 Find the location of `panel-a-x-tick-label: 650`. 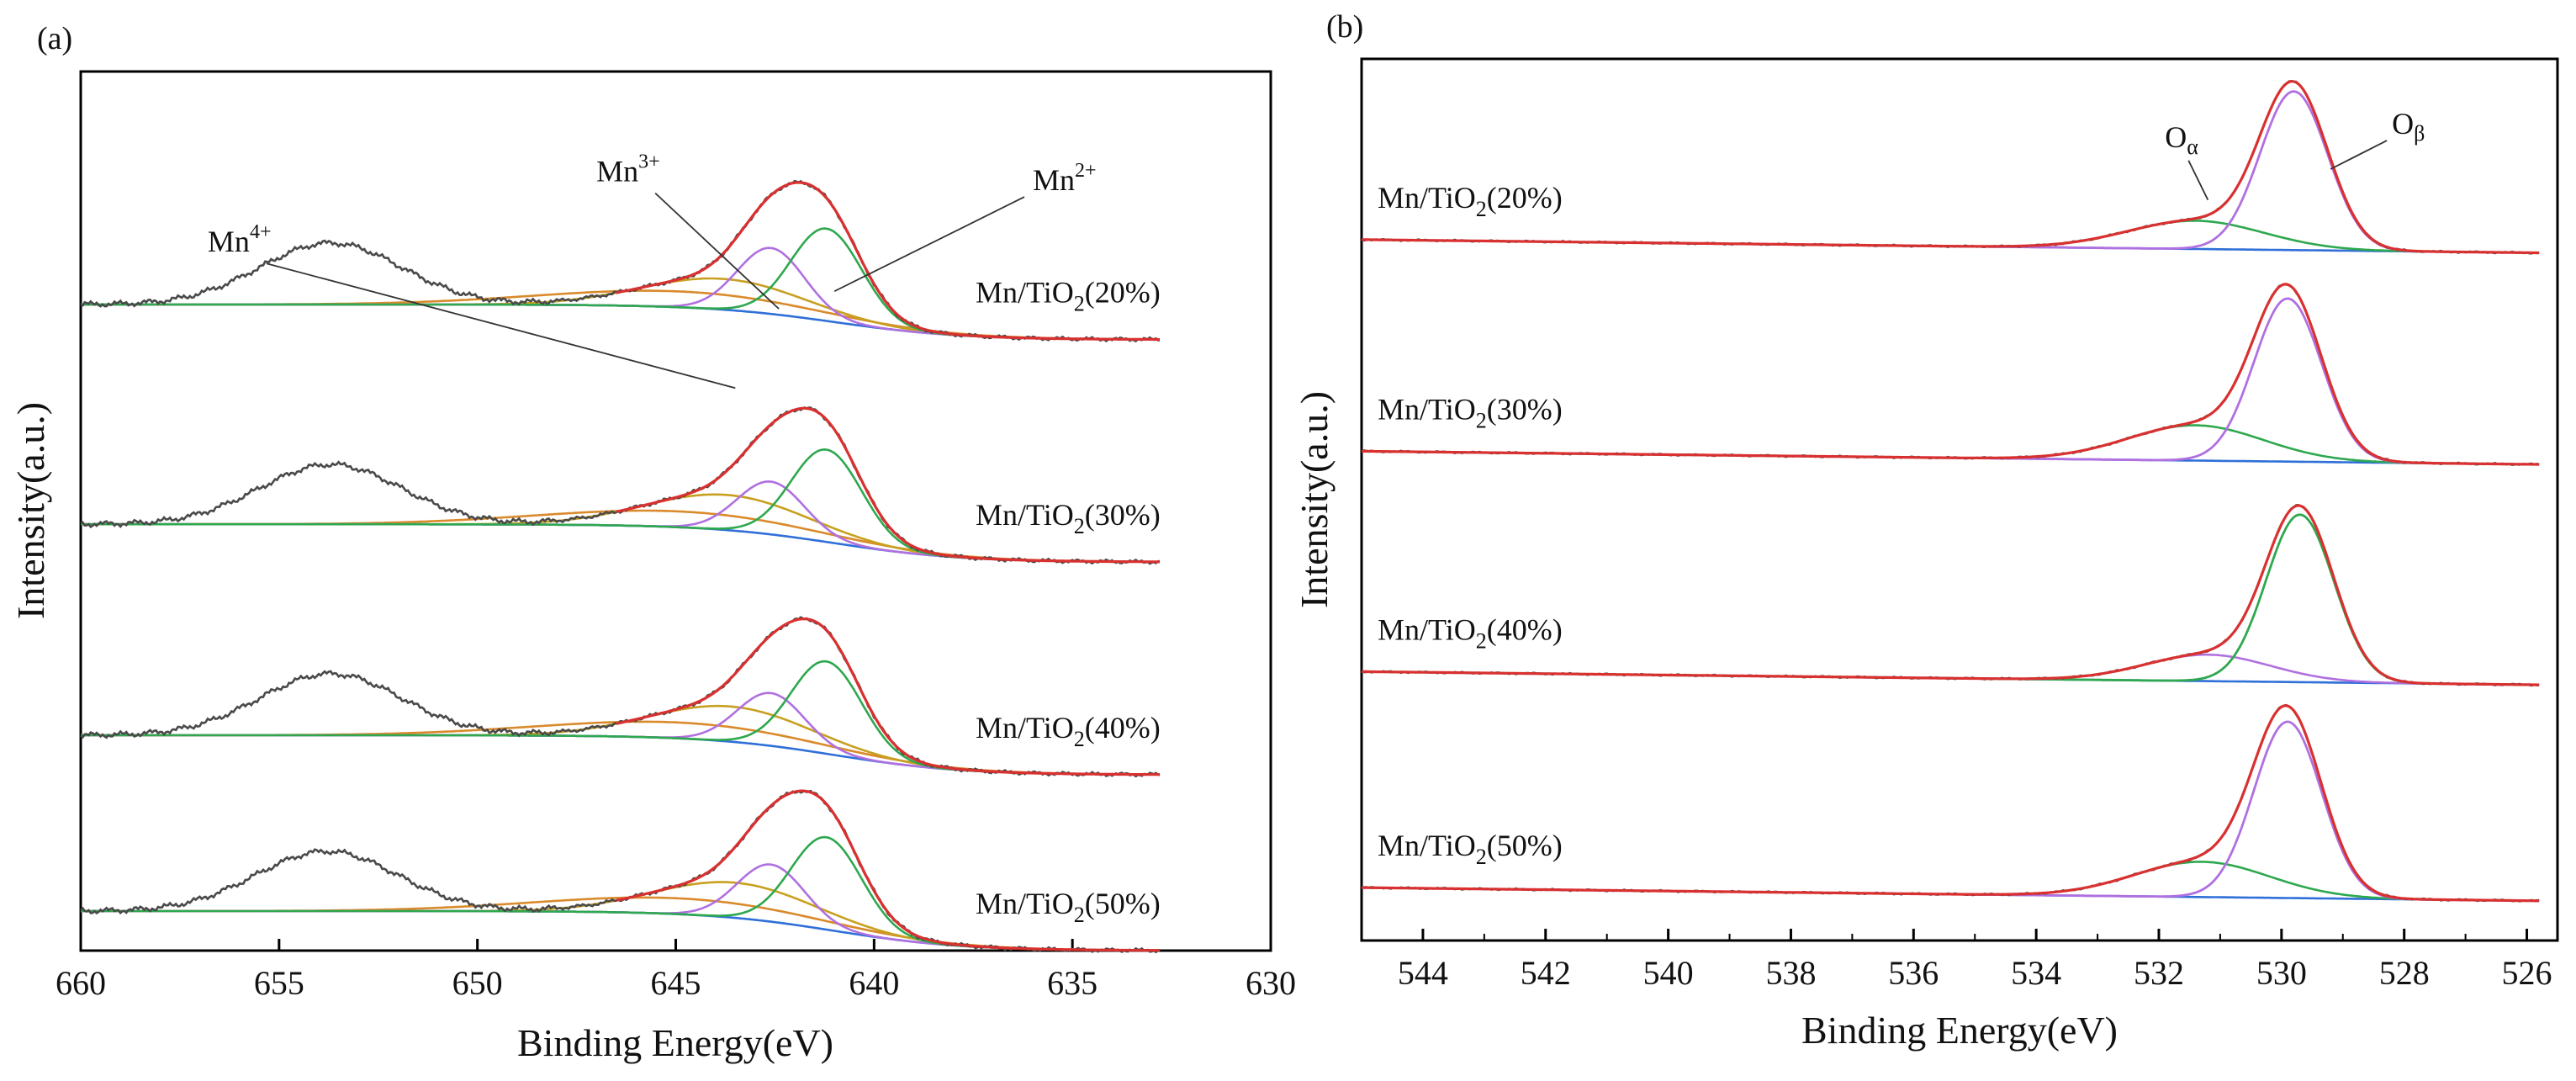

panel-a-x-tick-label: 650 is located at coordinates (477, 983).